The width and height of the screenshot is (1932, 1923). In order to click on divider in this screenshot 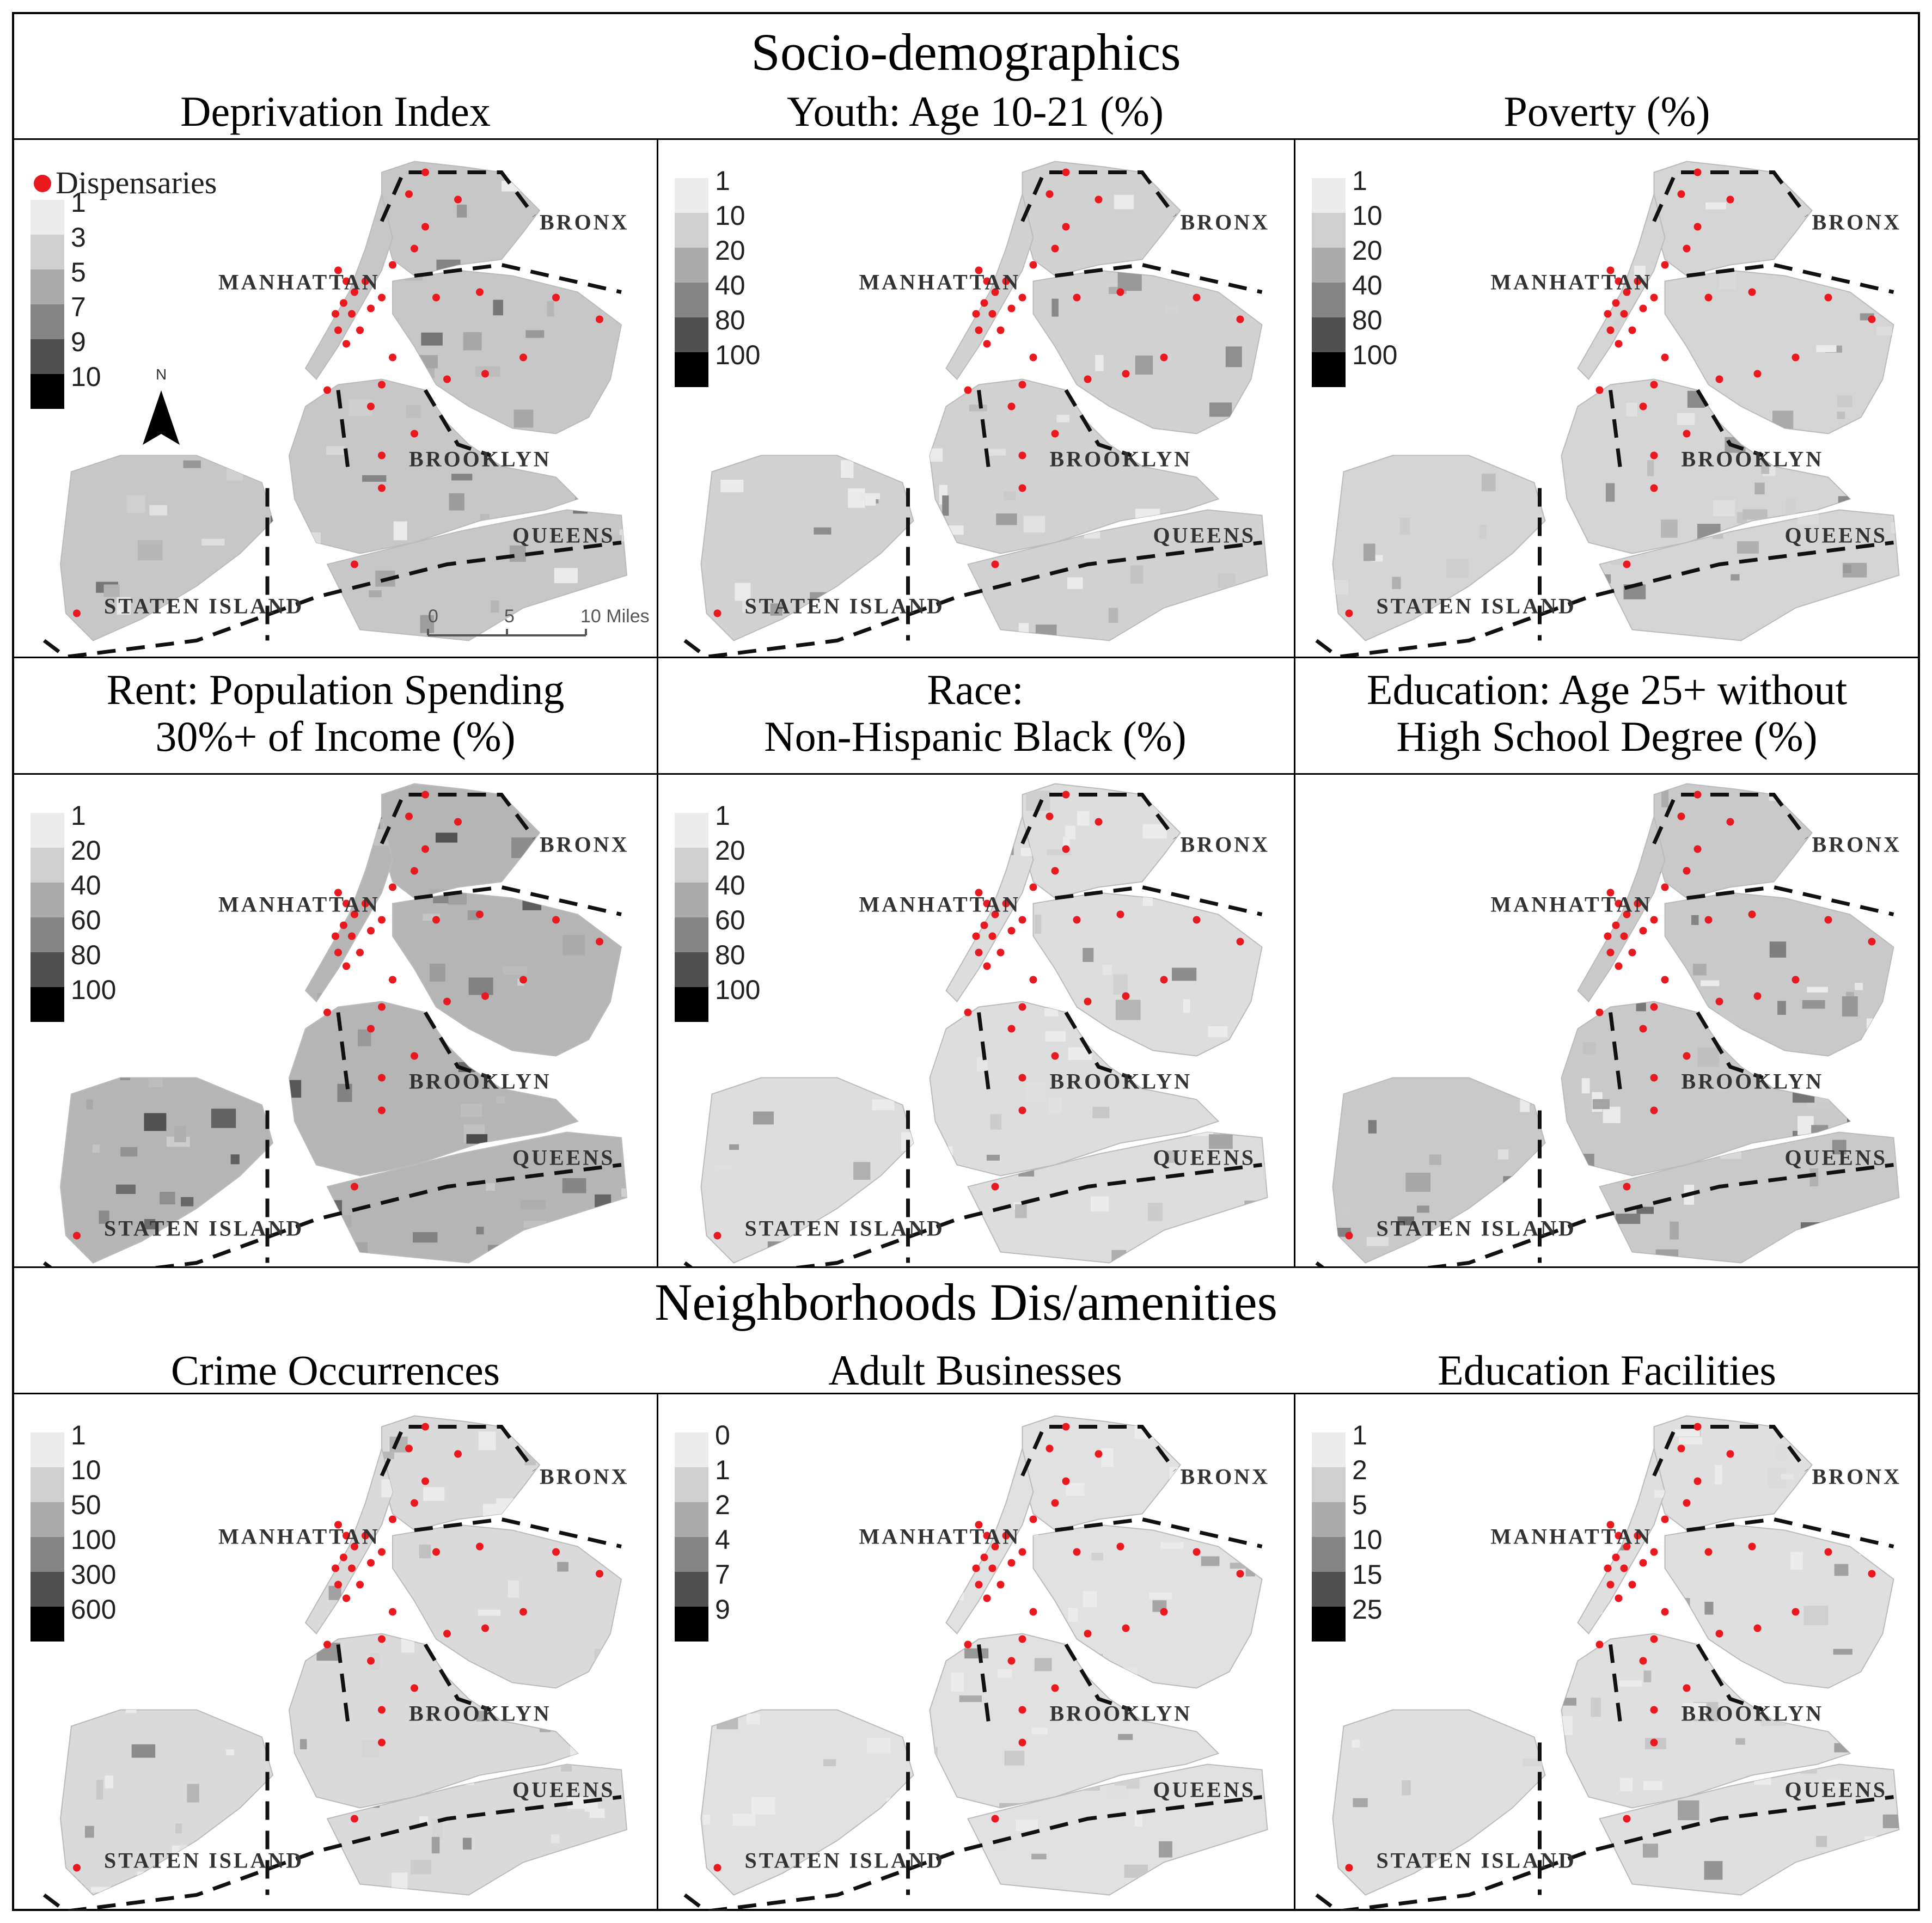, I will do `click(657, 702)`.